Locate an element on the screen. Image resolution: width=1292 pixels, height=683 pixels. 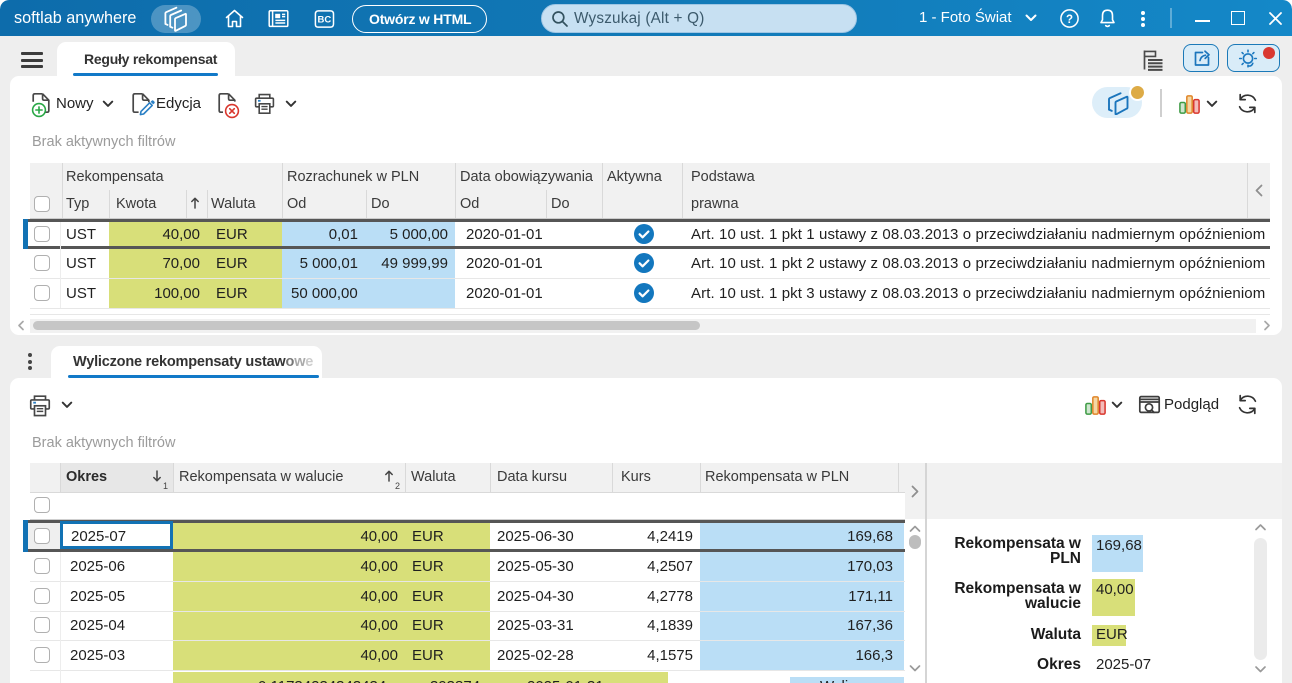
svg-text: BC is located at coordinates (325, 19).